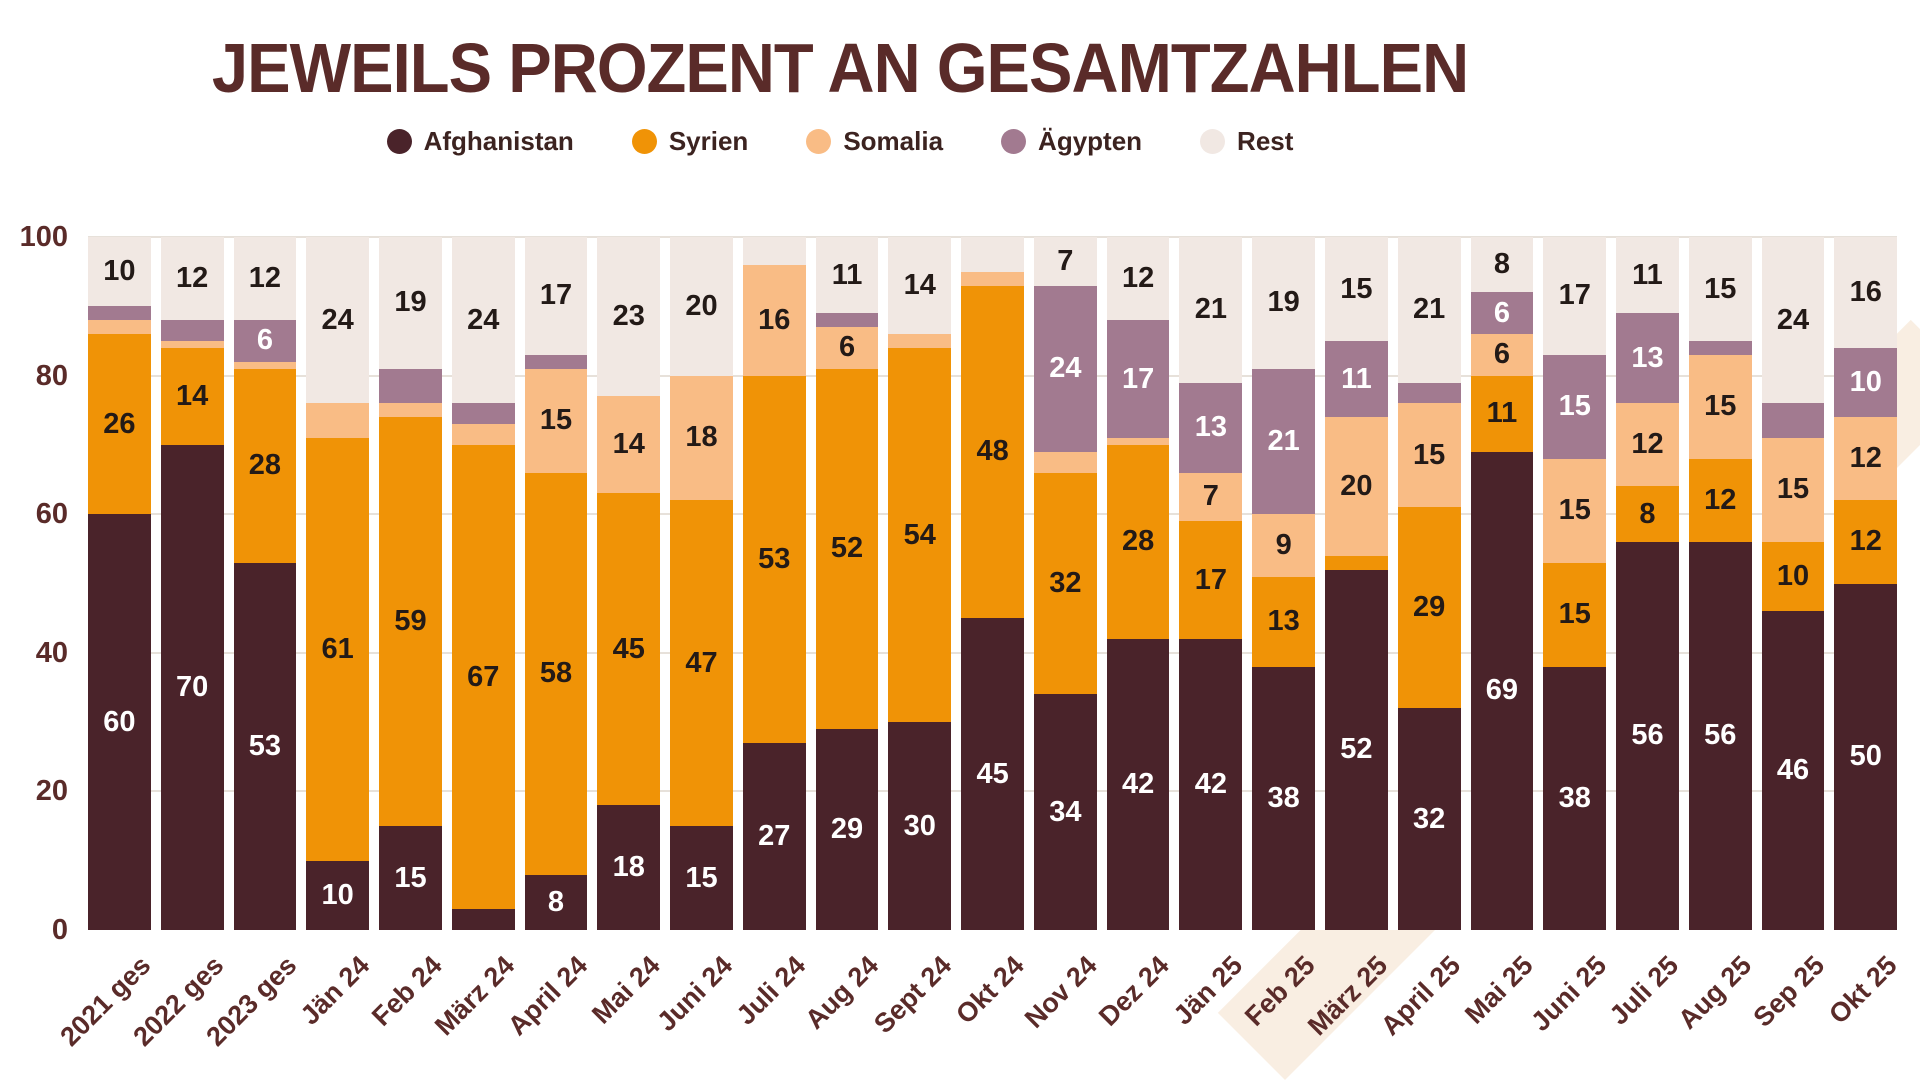 The height and width of the screenshot is (1080, 1920). What do you see at coordinates (1421, 996) in the screenshot?
I see `x-tick-label-april-25: April 25` at bounding box center [1421, 996].